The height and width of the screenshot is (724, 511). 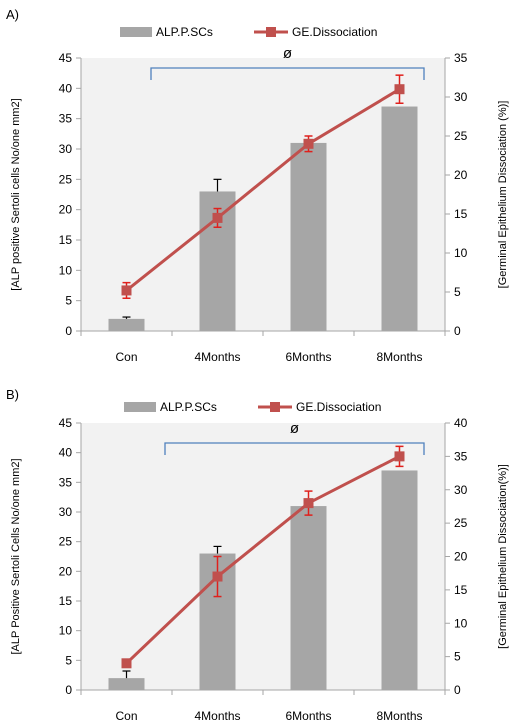 I want to click on right-axis-title: [Germinal Epithelium Dissociation (%)], so click(x=503, y=195).